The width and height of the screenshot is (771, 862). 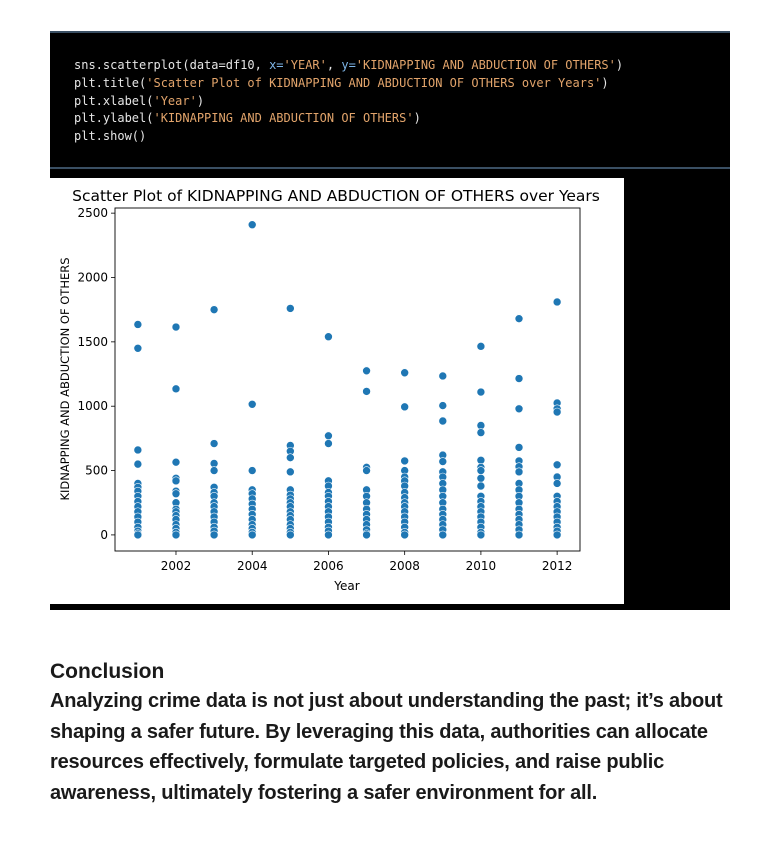 I want to click on cell-divider-rule, so click(x=390, y=168).